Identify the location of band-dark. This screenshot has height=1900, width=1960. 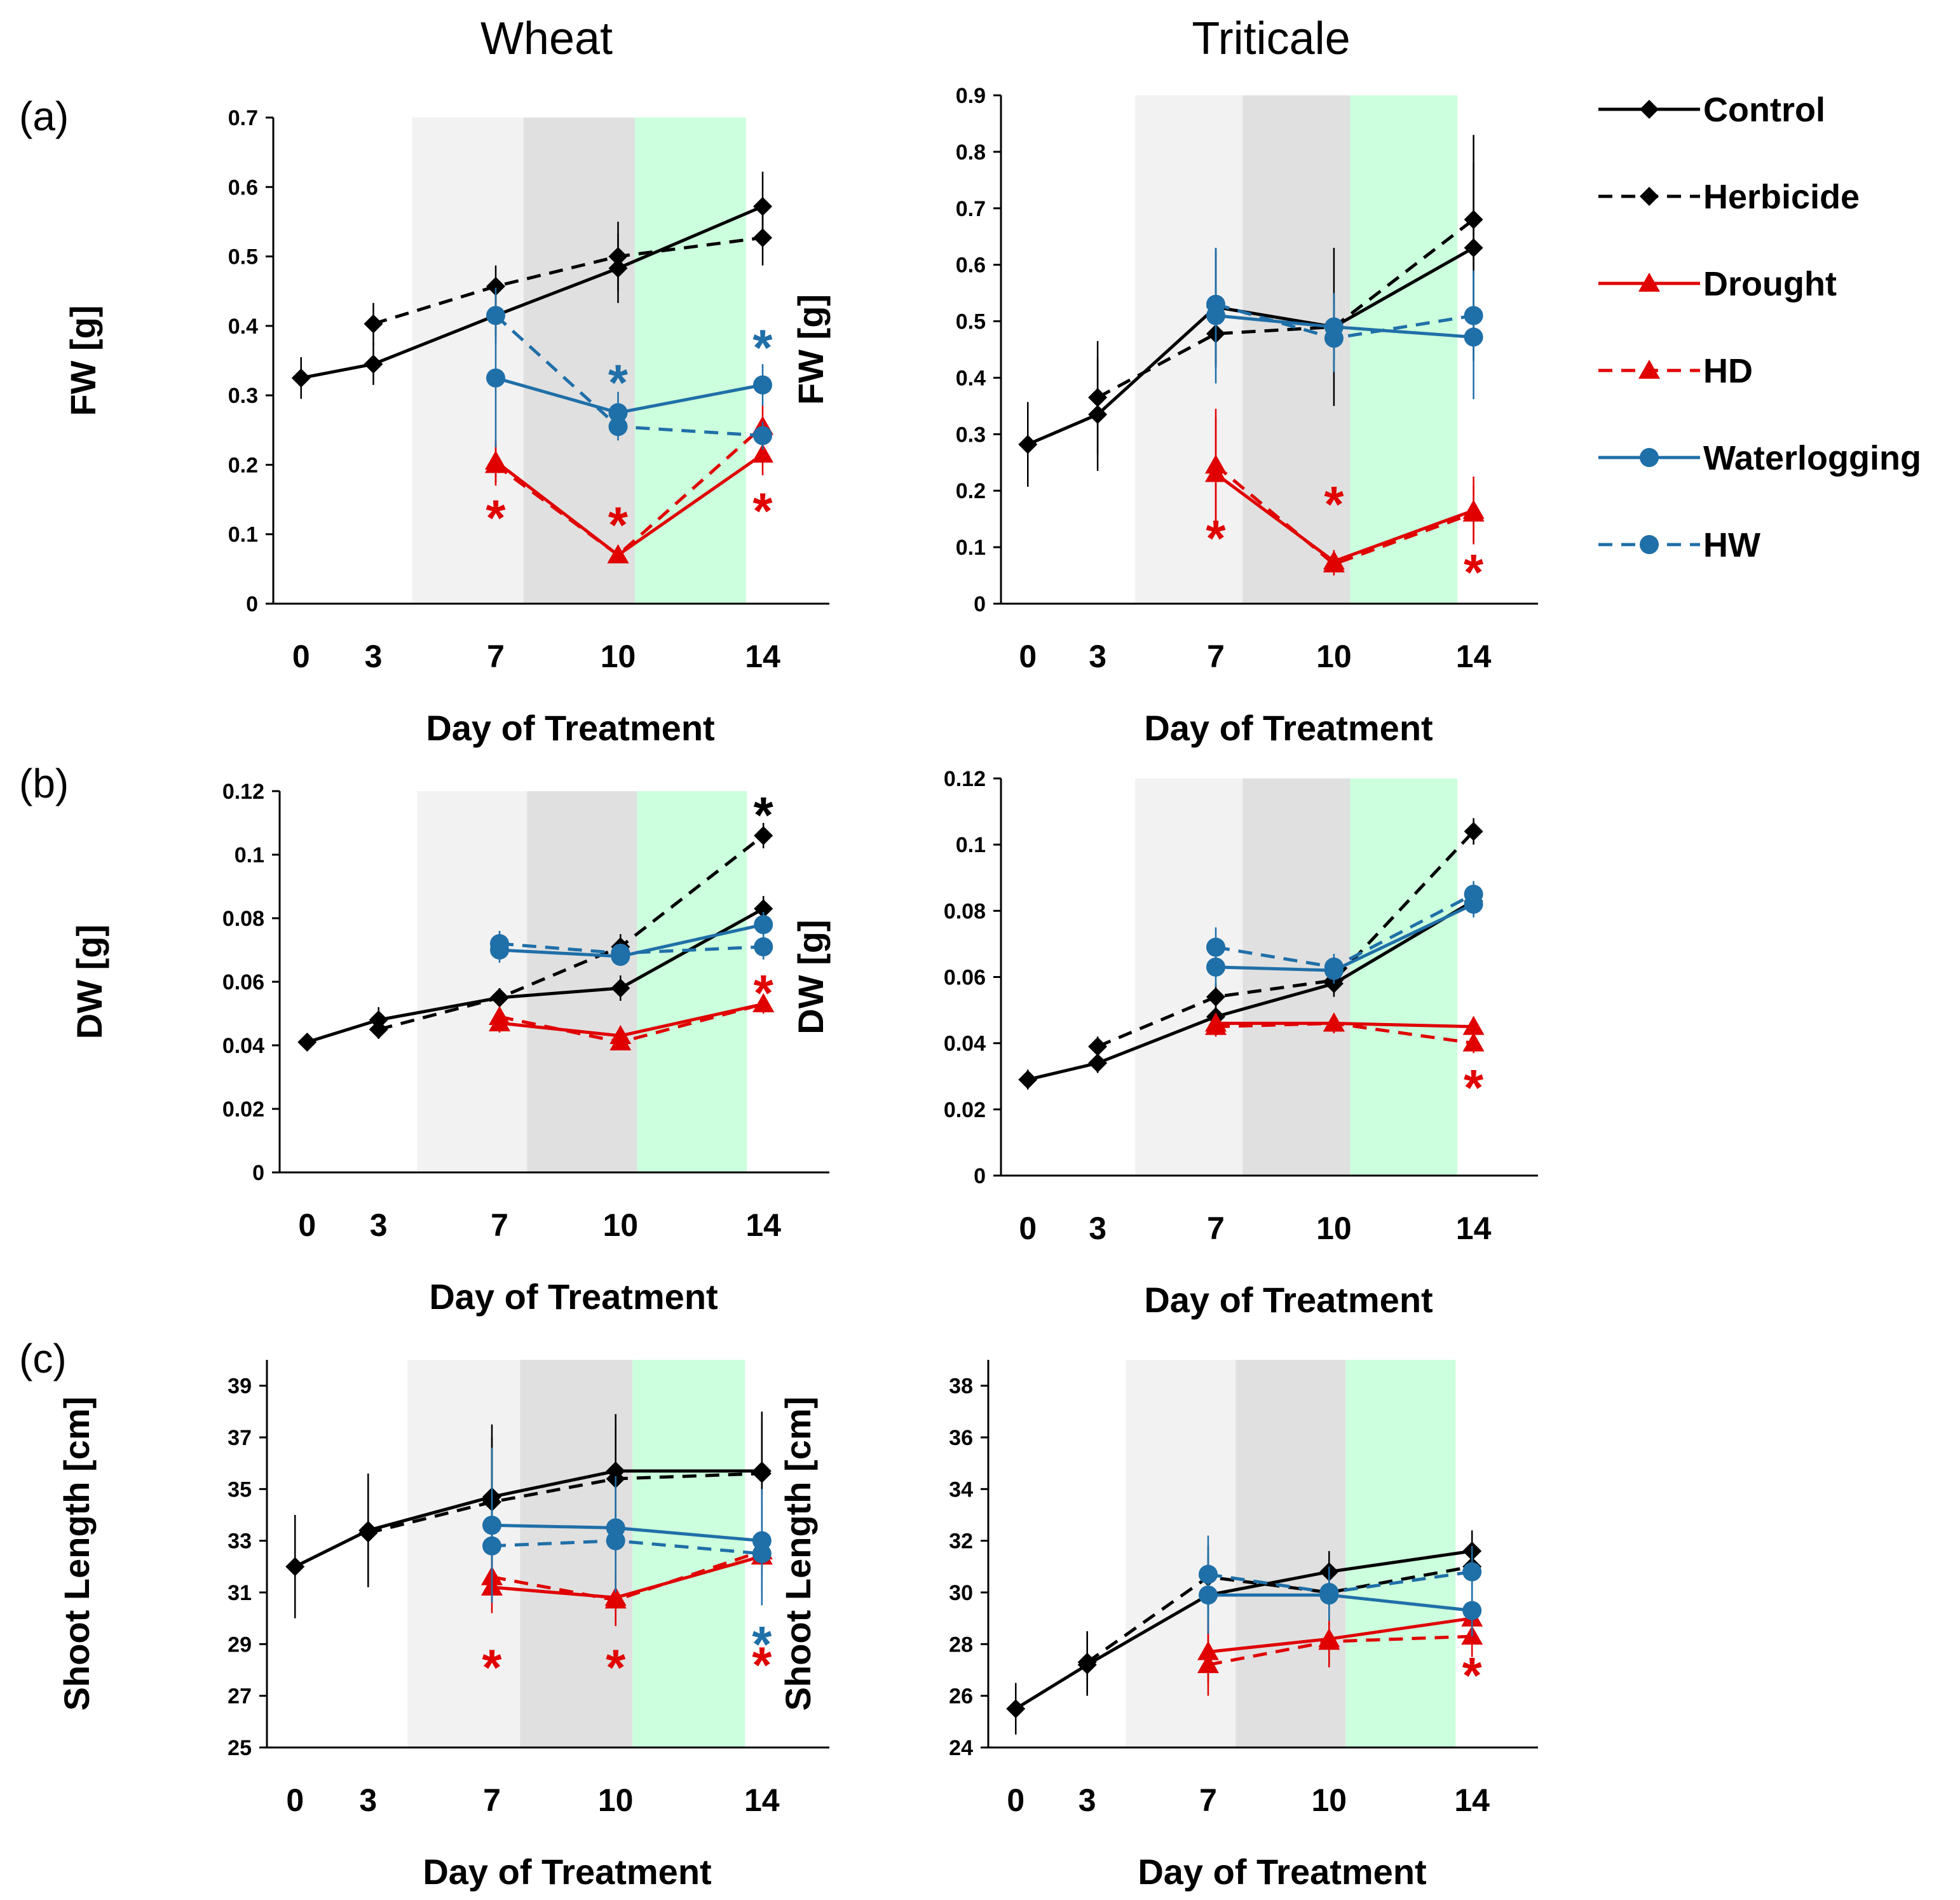
(579, 361).